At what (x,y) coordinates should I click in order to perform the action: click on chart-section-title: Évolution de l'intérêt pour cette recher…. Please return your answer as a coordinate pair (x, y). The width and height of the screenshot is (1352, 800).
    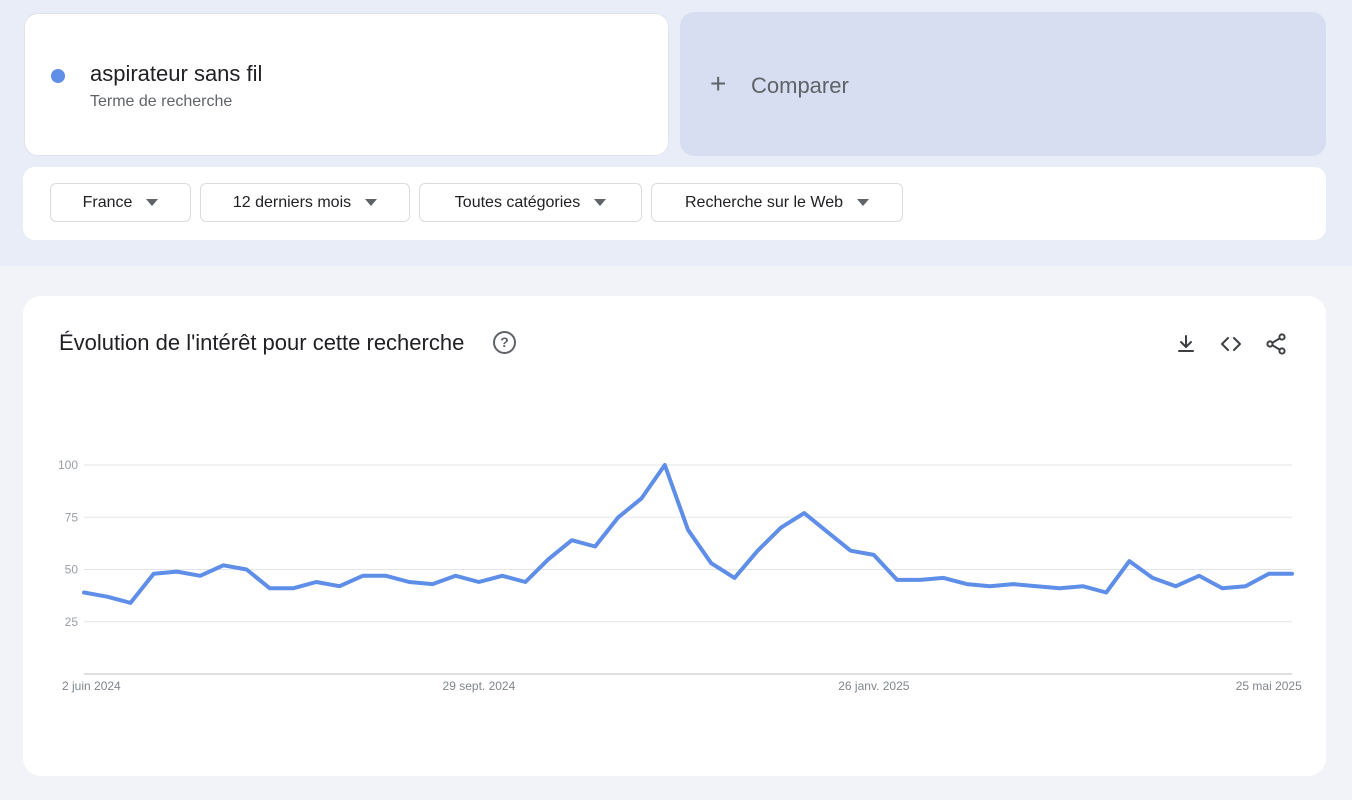
    Looking at the image, I should click on (262, 342).